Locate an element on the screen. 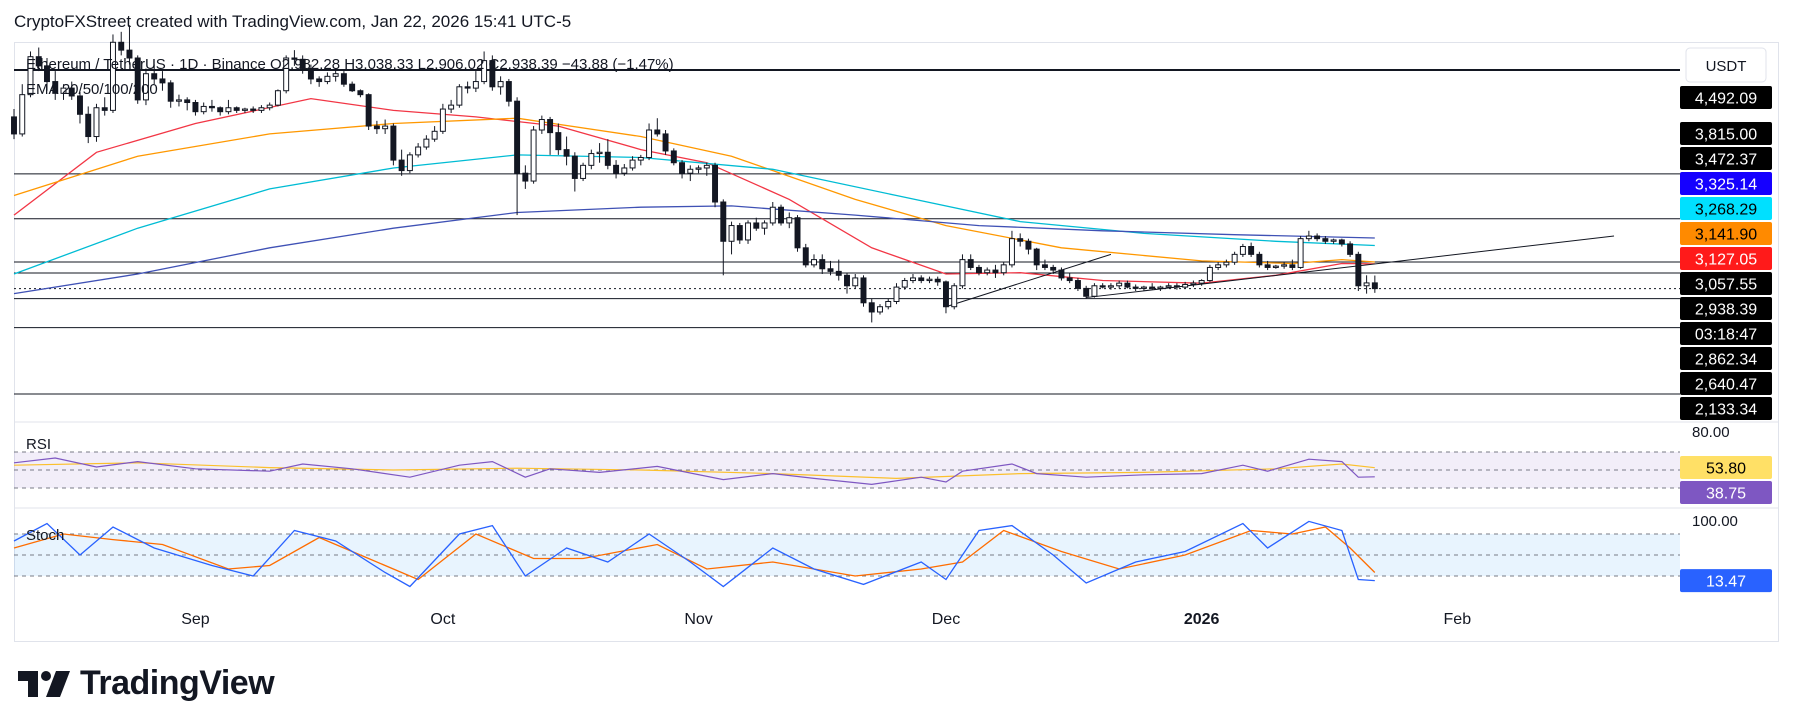 This screenshot has width=1793, height=728. rsi-label: RSI is located at coordinates (38, 444).